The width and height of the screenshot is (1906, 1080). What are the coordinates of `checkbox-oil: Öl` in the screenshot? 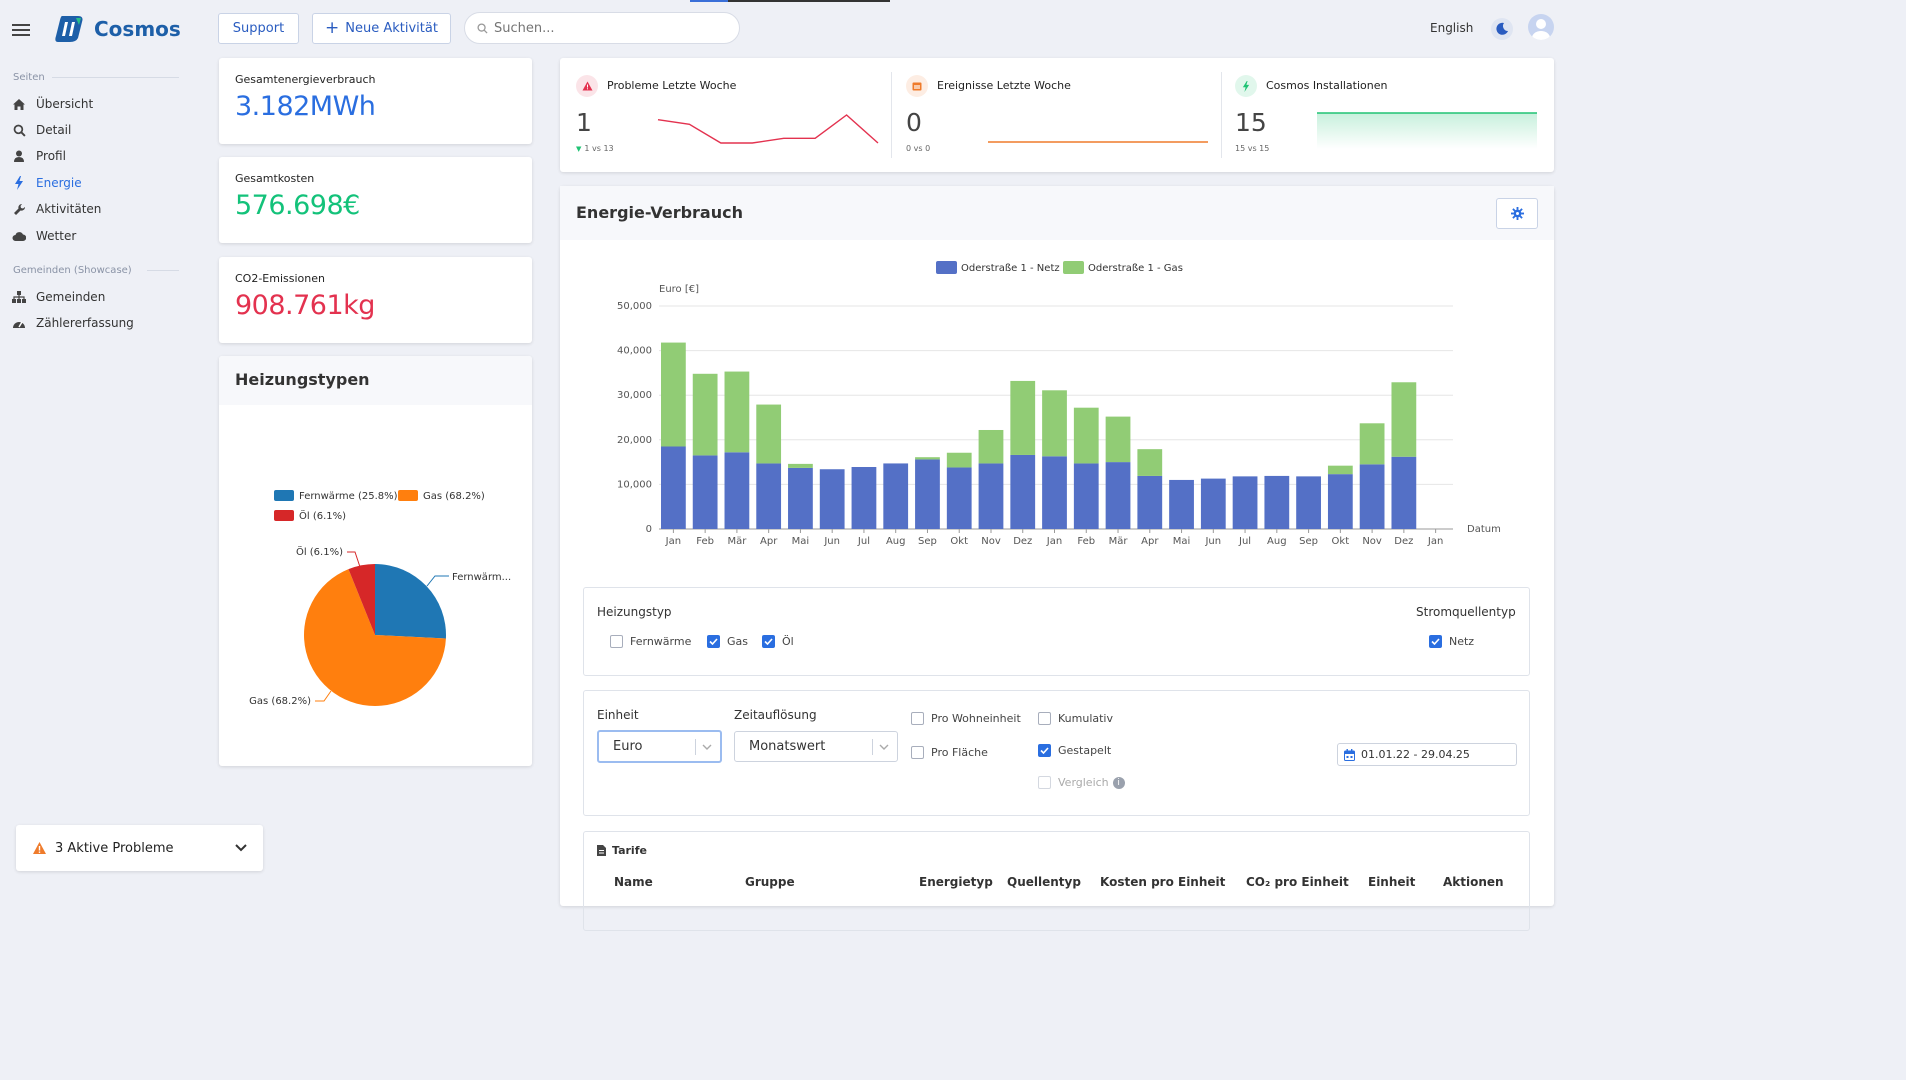 It's located at (778, 641).